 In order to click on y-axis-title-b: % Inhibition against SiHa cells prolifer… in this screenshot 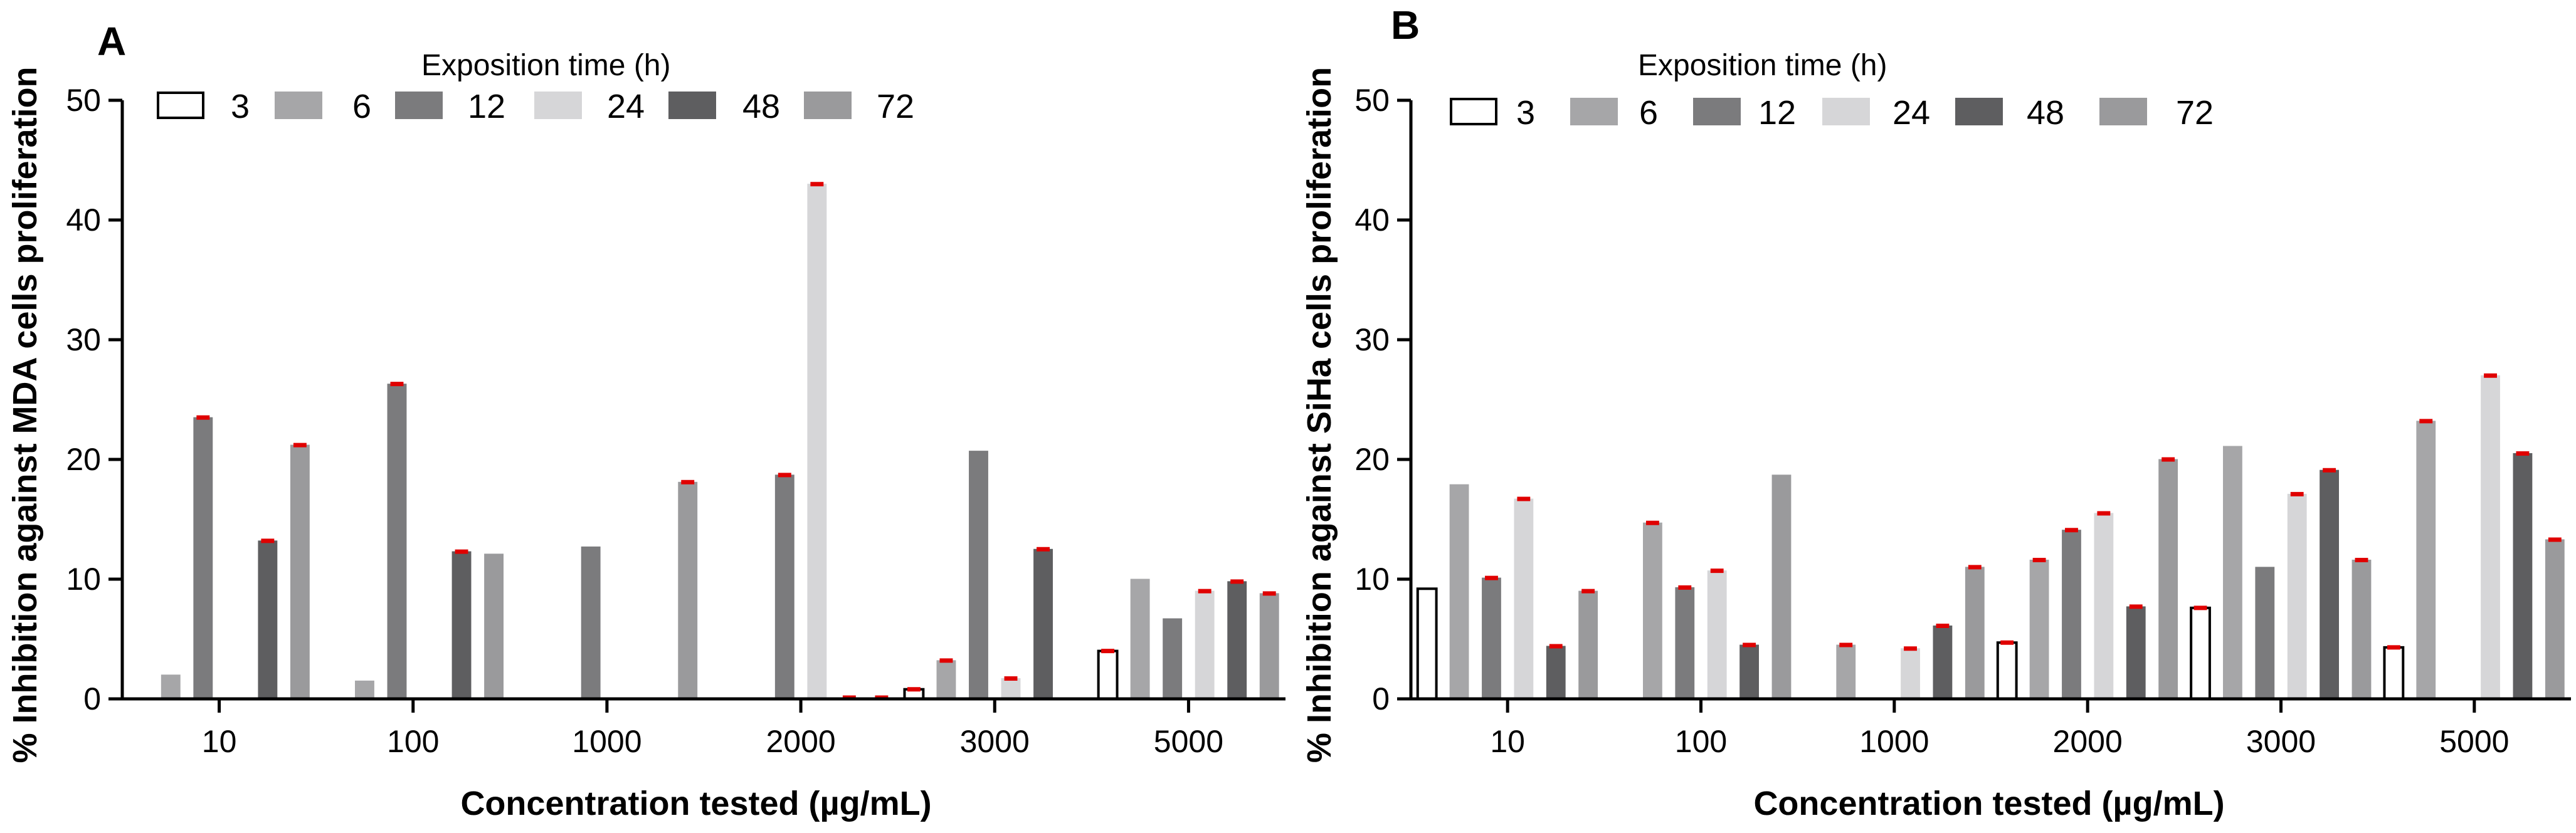, I will do `click(1319, 415)`.